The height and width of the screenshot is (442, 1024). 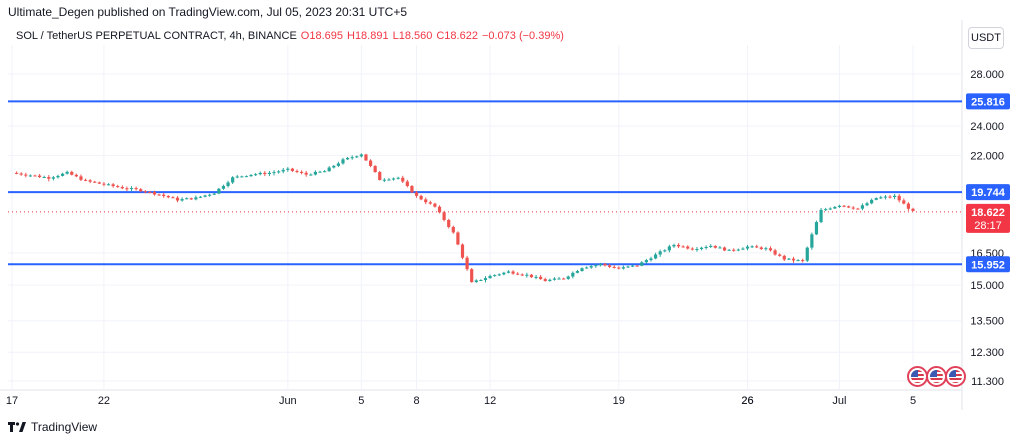 What do you see at coordinates (988, 102) in the screenshot?
I see `level-price-label: 25.816` at bounding box center [988, 102].